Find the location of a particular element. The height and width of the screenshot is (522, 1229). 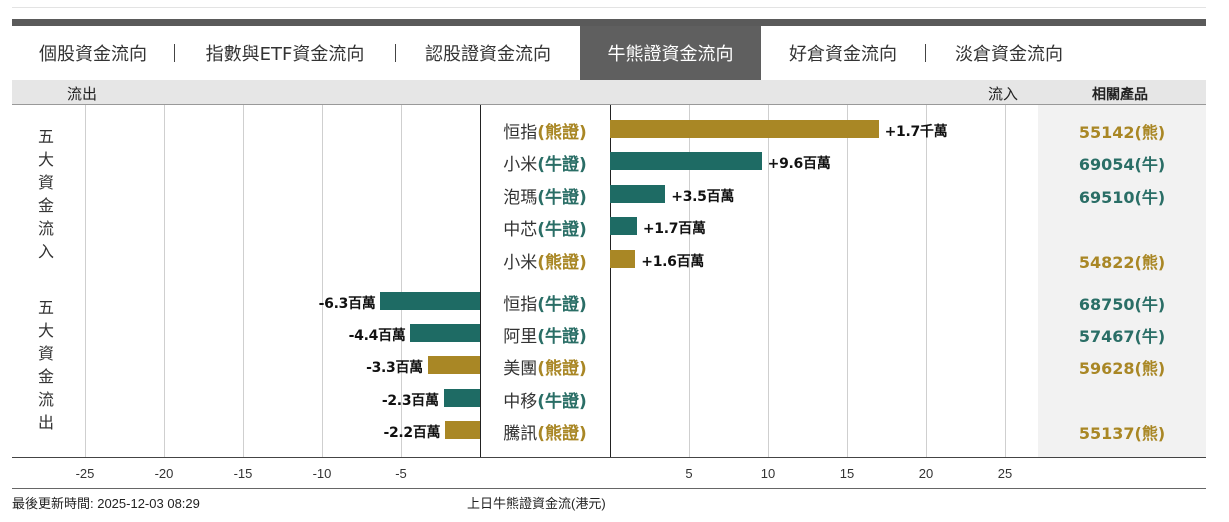

flow-value-label: +1.7千萬 is located at coordinates (916, 132).